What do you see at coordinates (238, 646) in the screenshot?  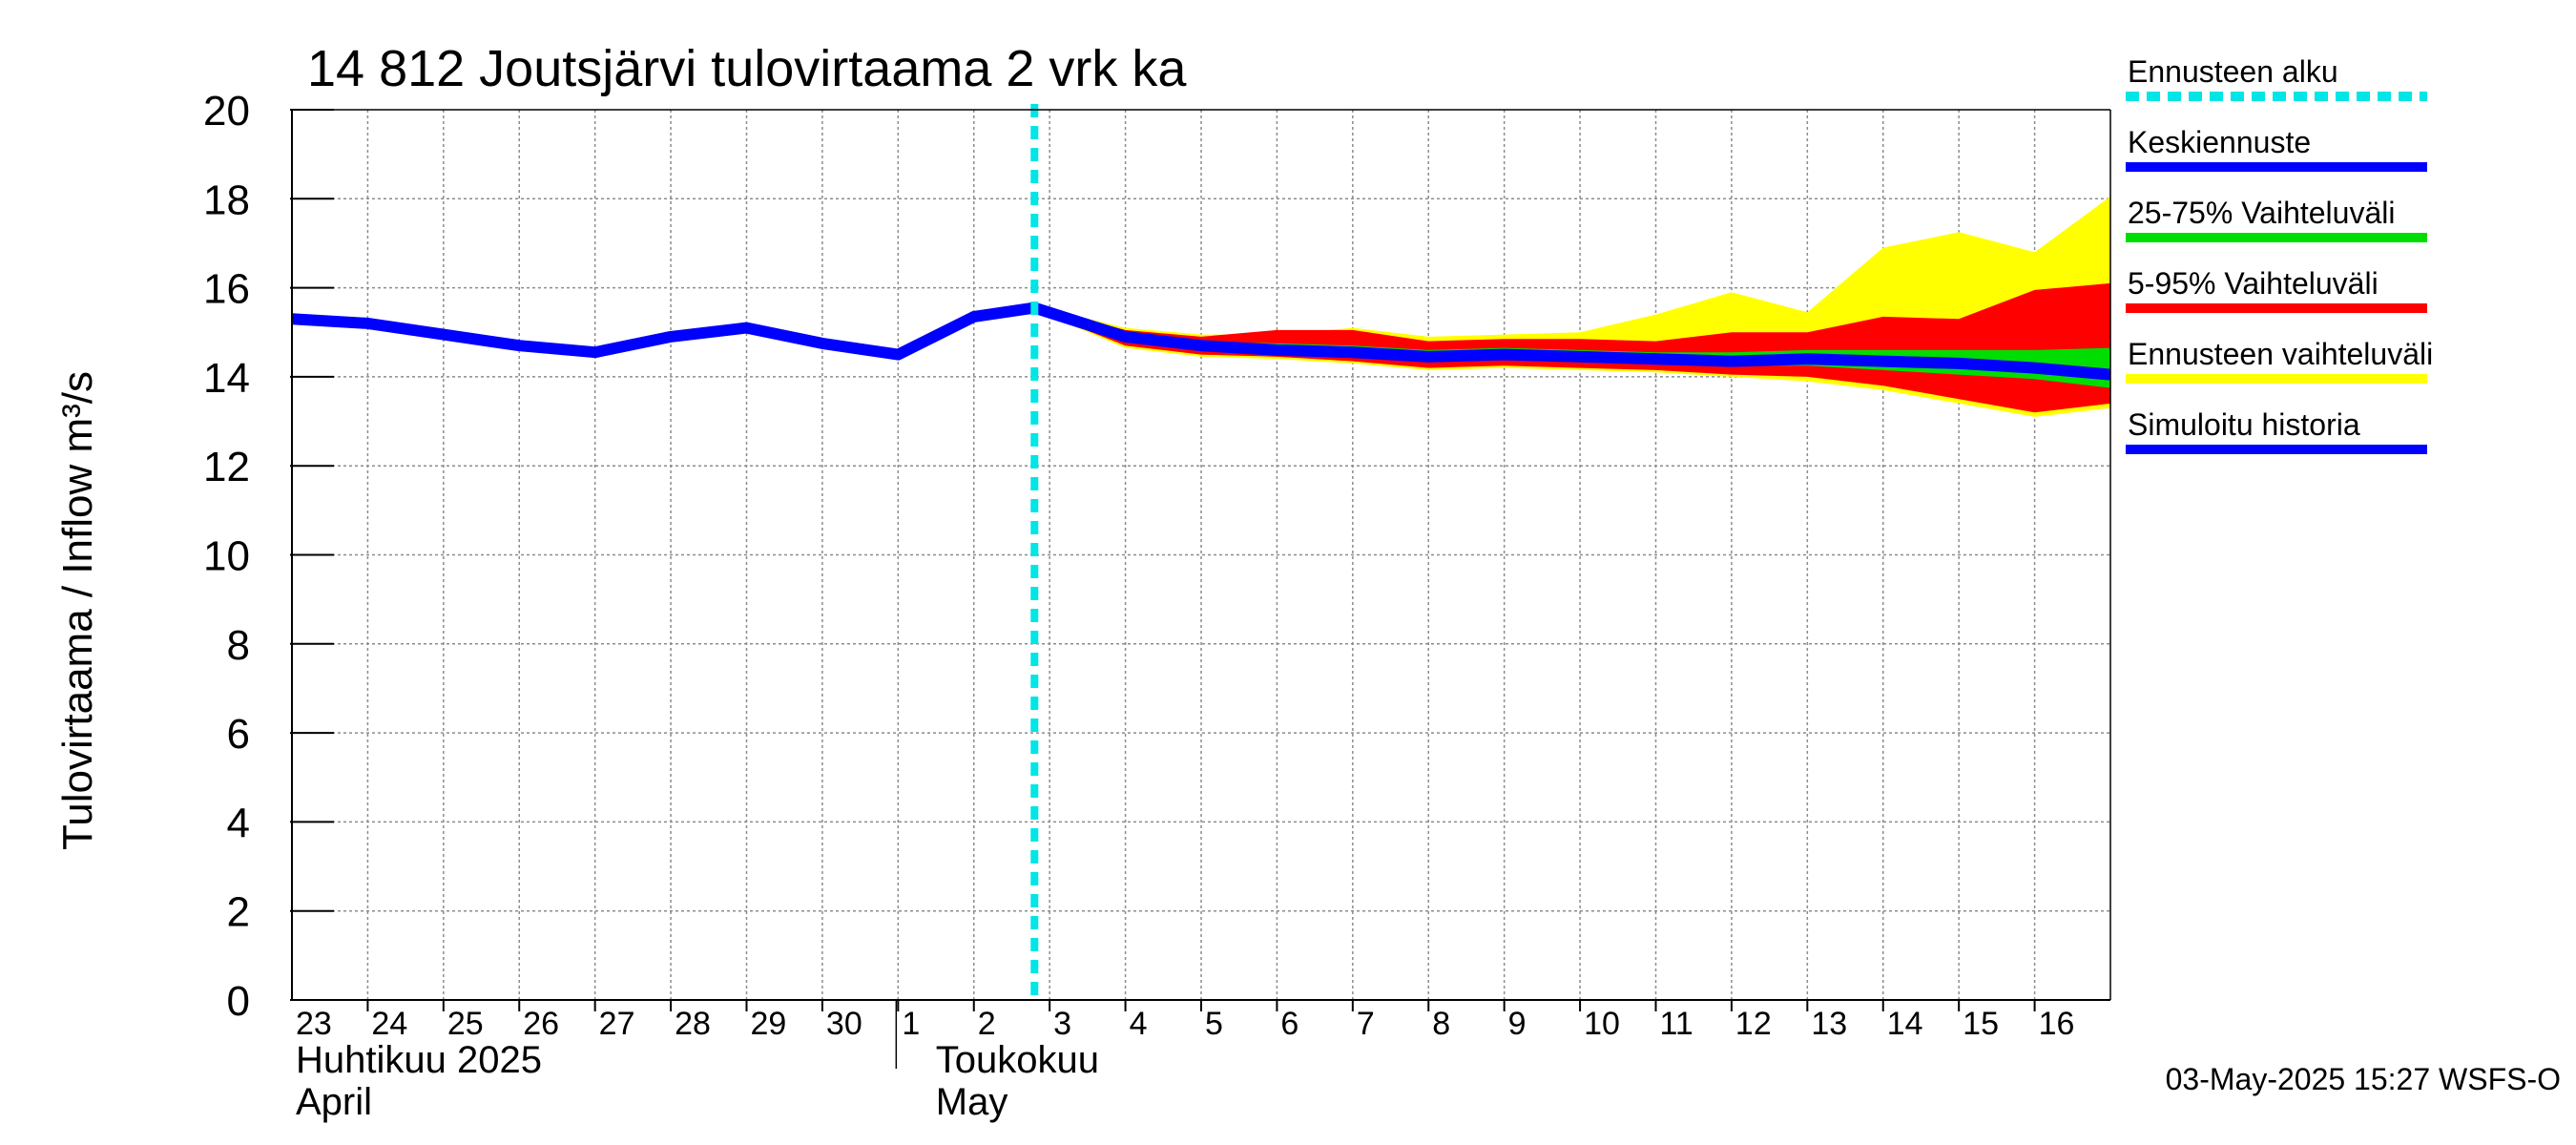 I see `y-tick-label: 8` at bounding box center [238, 646].